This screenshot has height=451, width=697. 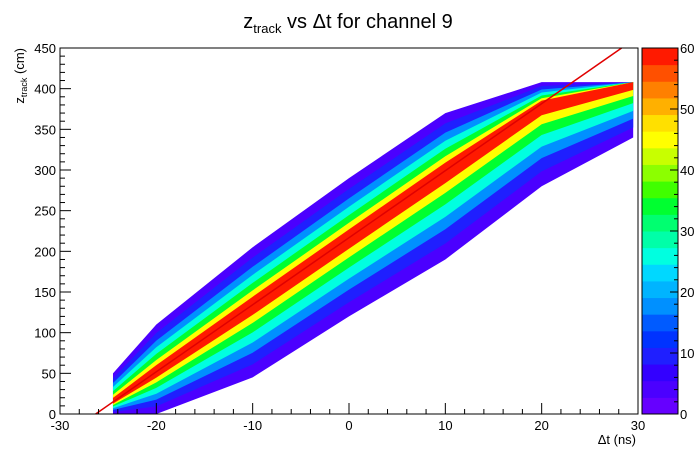 What do you see at coordinates (617, 439) in the screenshot?
I see `x-axis-title: Δt (ns)` at bounding box center [617, 439].